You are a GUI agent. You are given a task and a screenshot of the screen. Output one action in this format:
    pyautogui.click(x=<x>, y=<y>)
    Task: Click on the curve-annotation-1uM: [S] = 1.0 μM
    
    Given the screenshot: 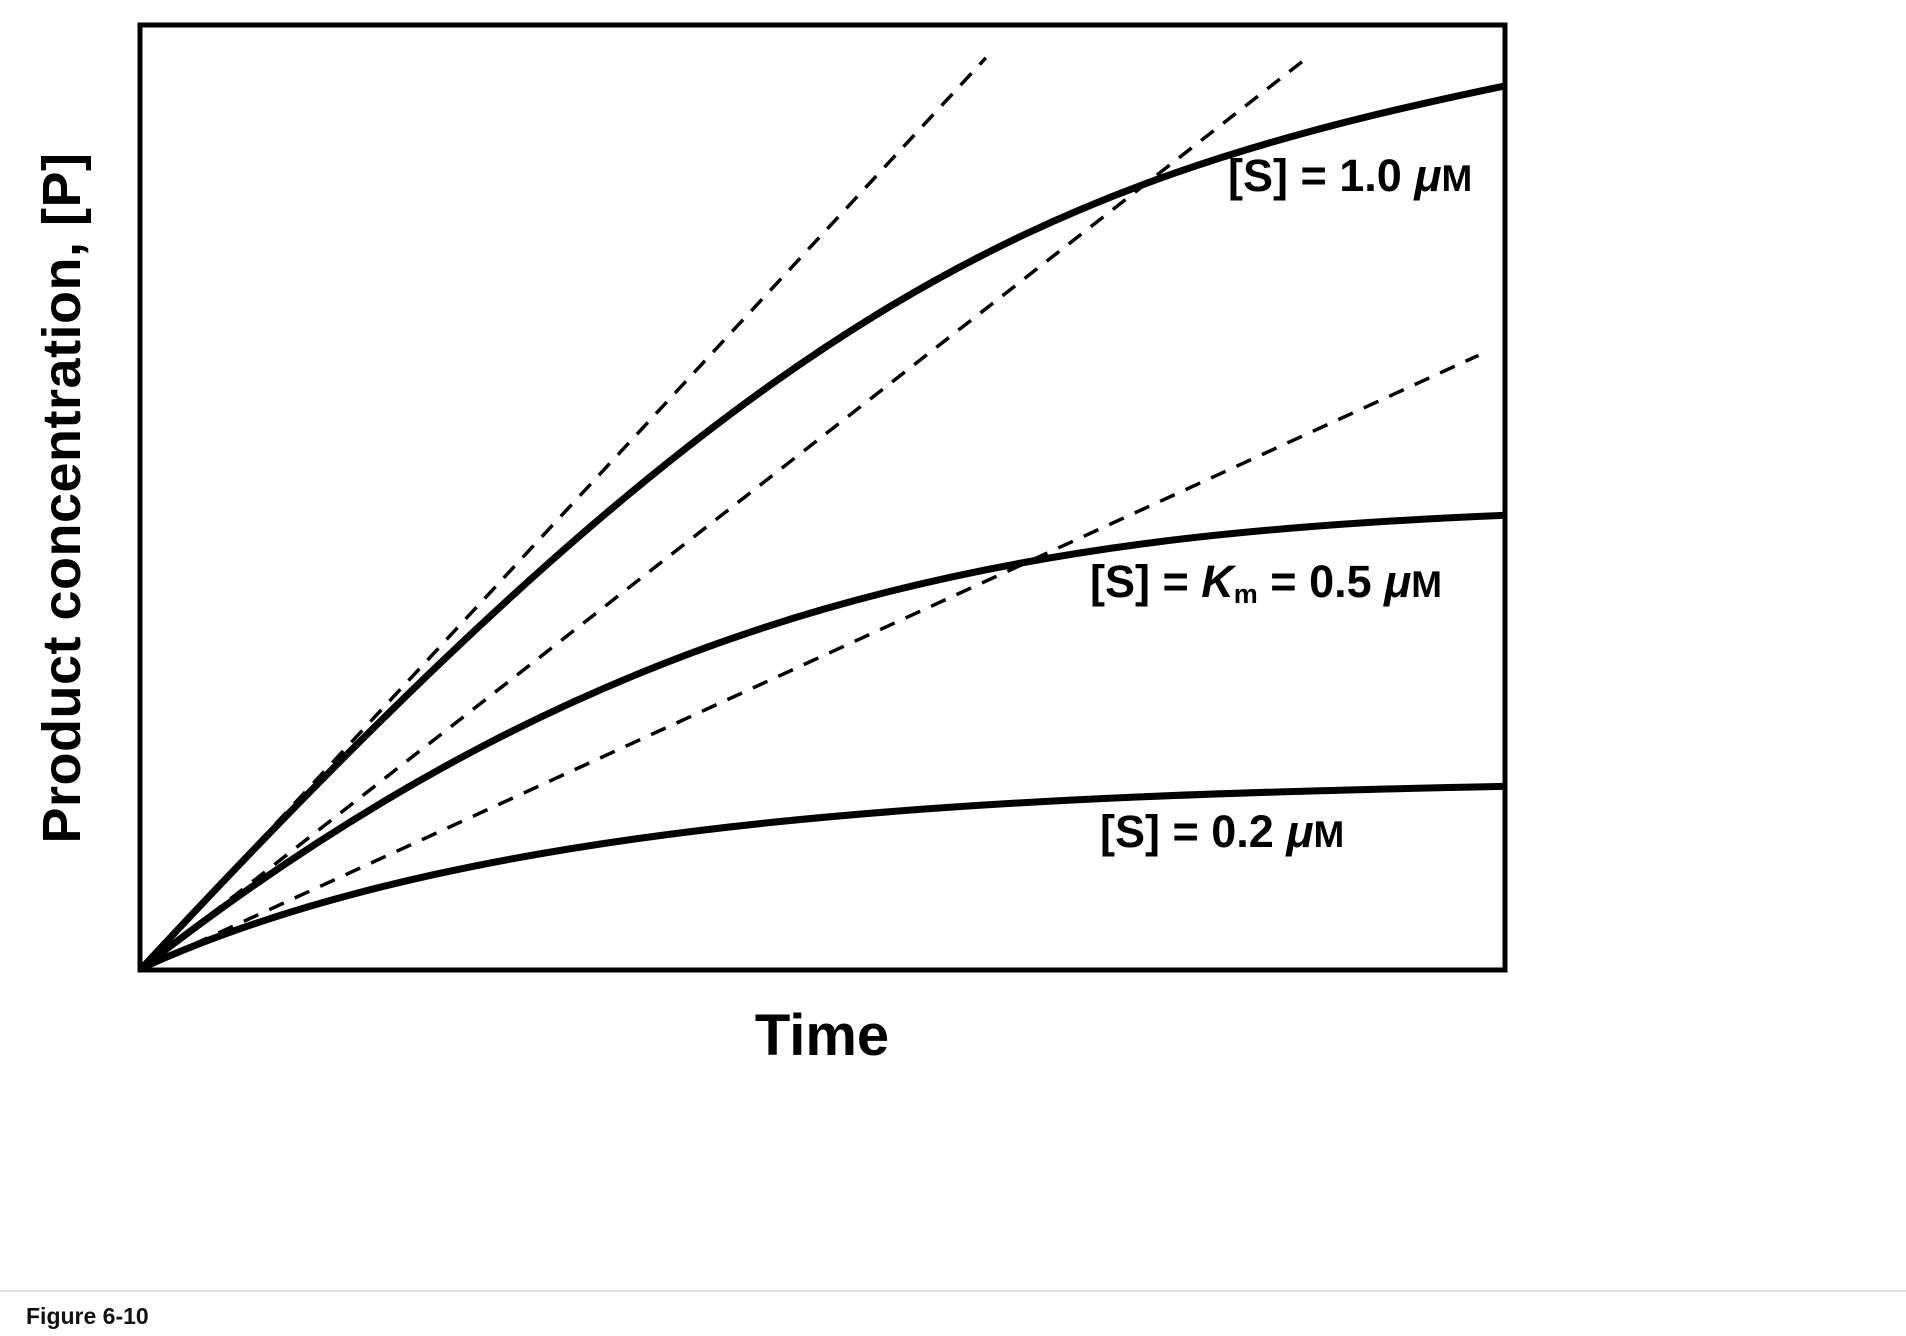 What is the action you would take?
    pyautogui.click(x=1350, y=175)
    